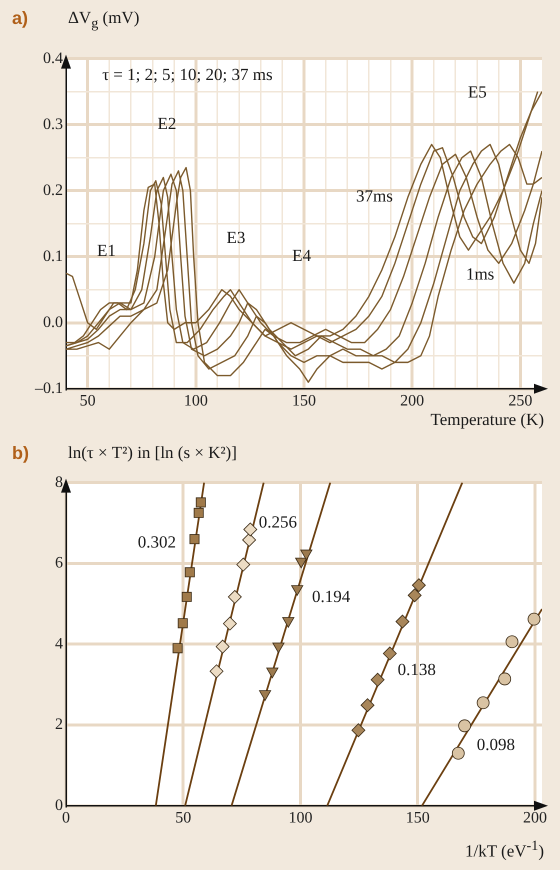  Describe the element at coordinates (20, 453) in the screenshot. I see `chart-title: b)` at that location.